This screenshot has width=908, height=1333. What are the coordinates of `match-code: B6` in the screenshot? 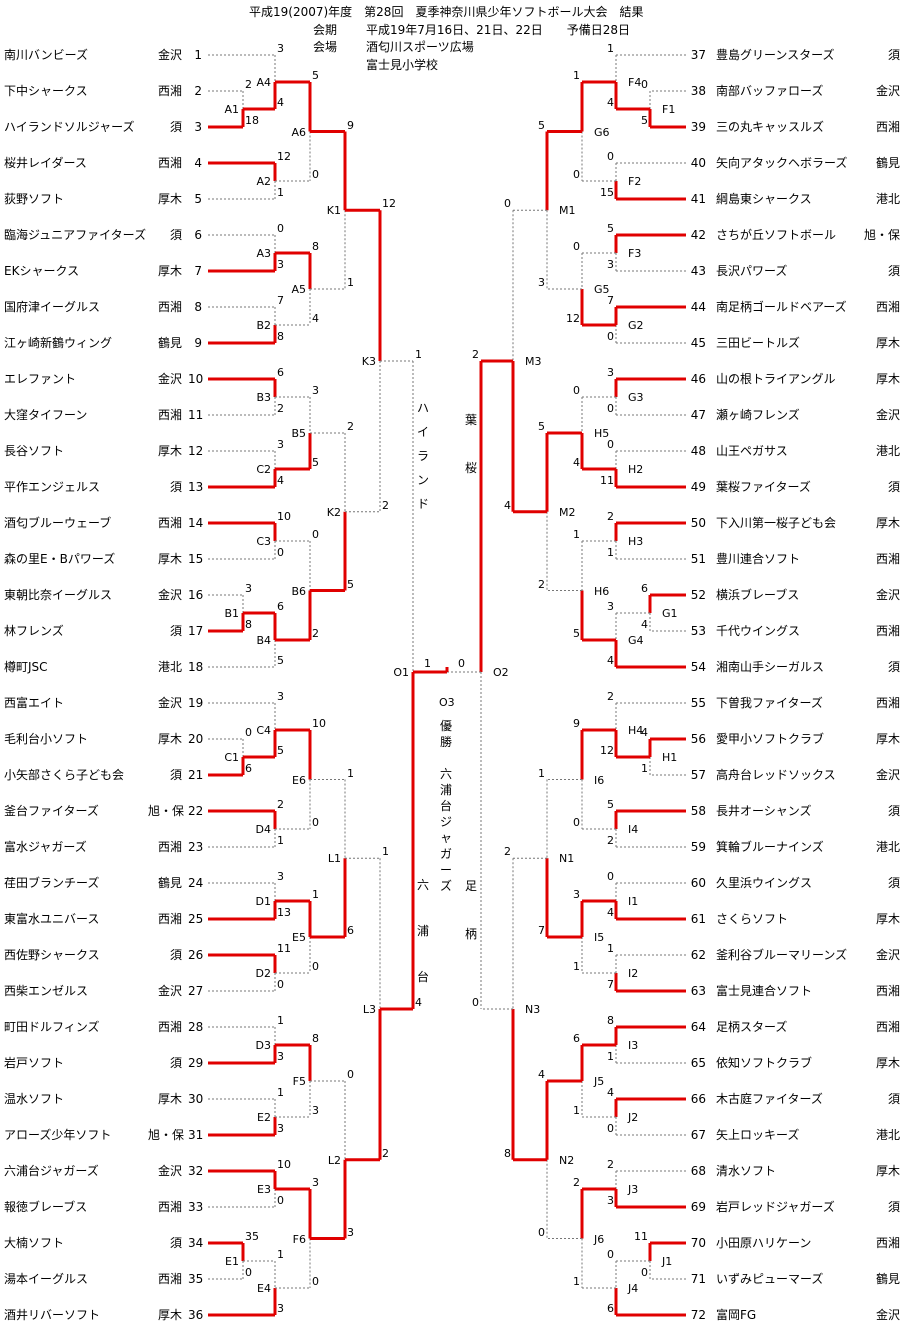 It's located at (298, 591).